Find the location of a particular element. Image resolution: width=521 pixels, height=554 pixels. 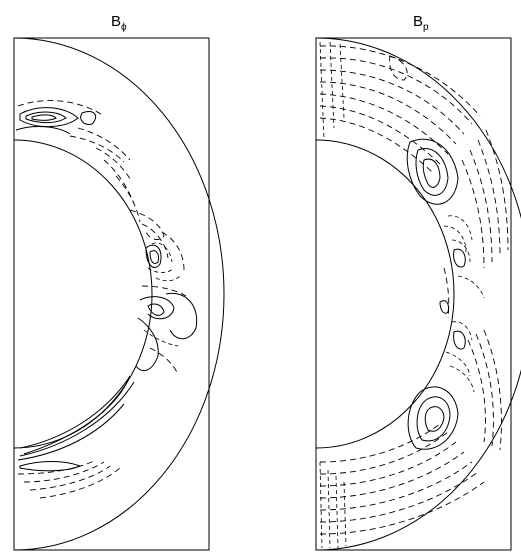

panel-b-p-title: Bp is located at coordinates (421, 23).